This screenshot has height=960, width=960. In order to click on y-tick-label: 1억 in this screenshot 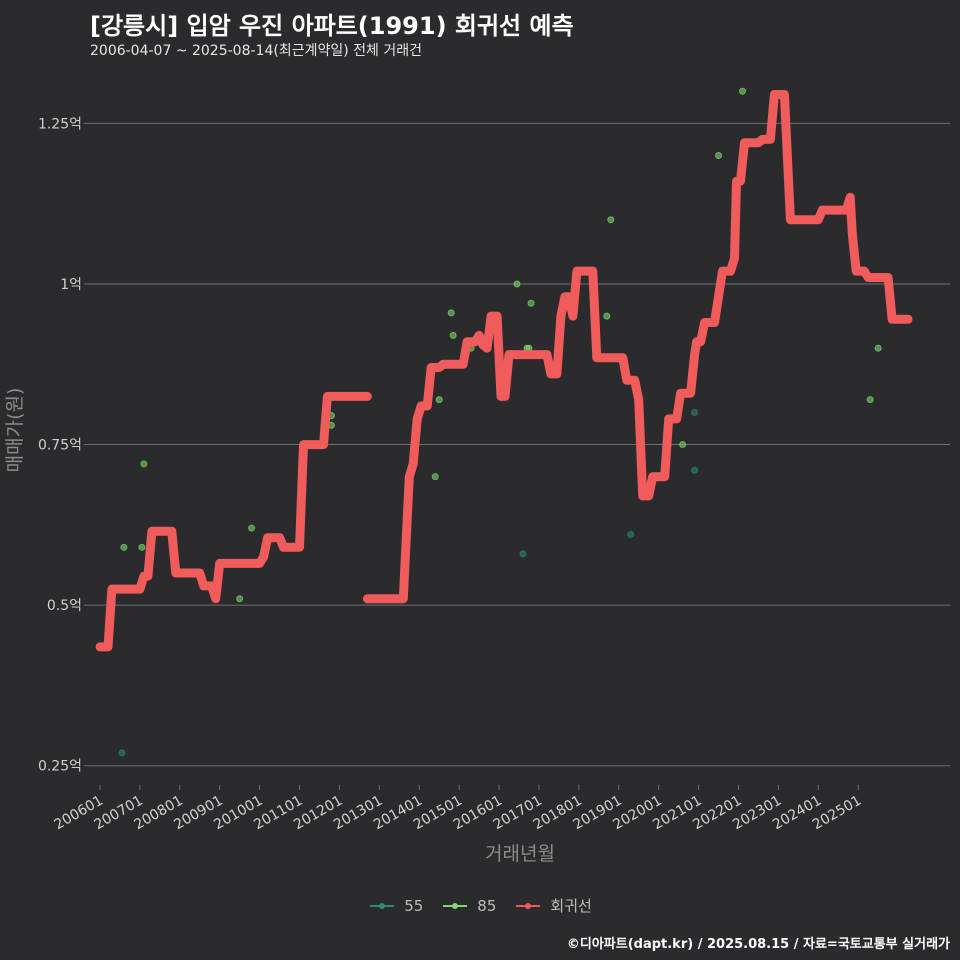, I will do `click(71, 285)`.